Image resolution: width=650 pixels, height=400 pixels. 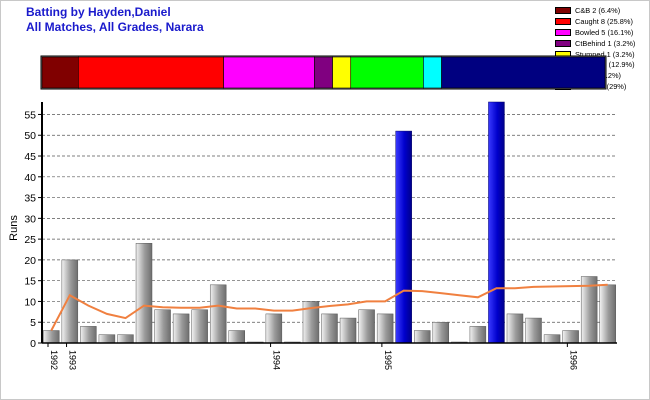 I want to click on x-tick-label: 1996, so click(x=573, y=360).